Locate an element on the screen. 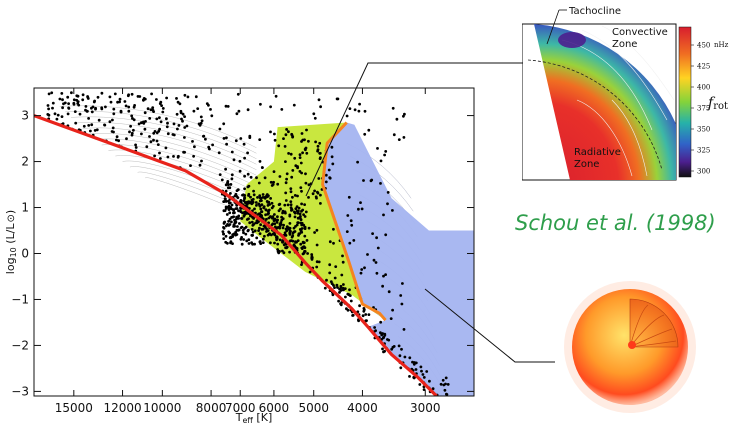 The image size is (736, 427). track-line is located at coordinates (158, 126).